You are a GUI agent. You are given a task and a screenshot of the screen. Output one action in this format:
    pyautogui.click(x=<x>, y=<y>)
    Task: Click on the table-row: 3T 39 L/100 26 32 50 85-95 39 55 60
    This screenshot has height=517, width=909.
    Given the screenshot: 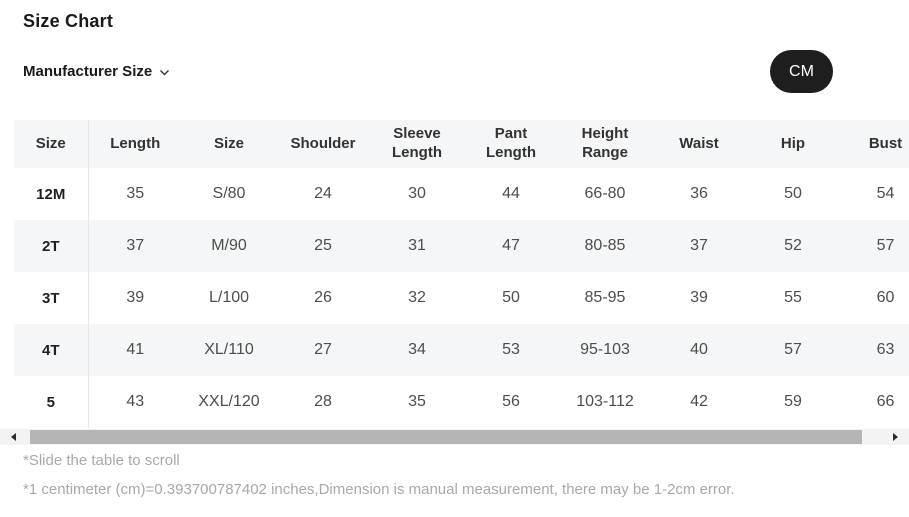 What is the action you would take?
    pyautogui.click(x=461, y=298)
    